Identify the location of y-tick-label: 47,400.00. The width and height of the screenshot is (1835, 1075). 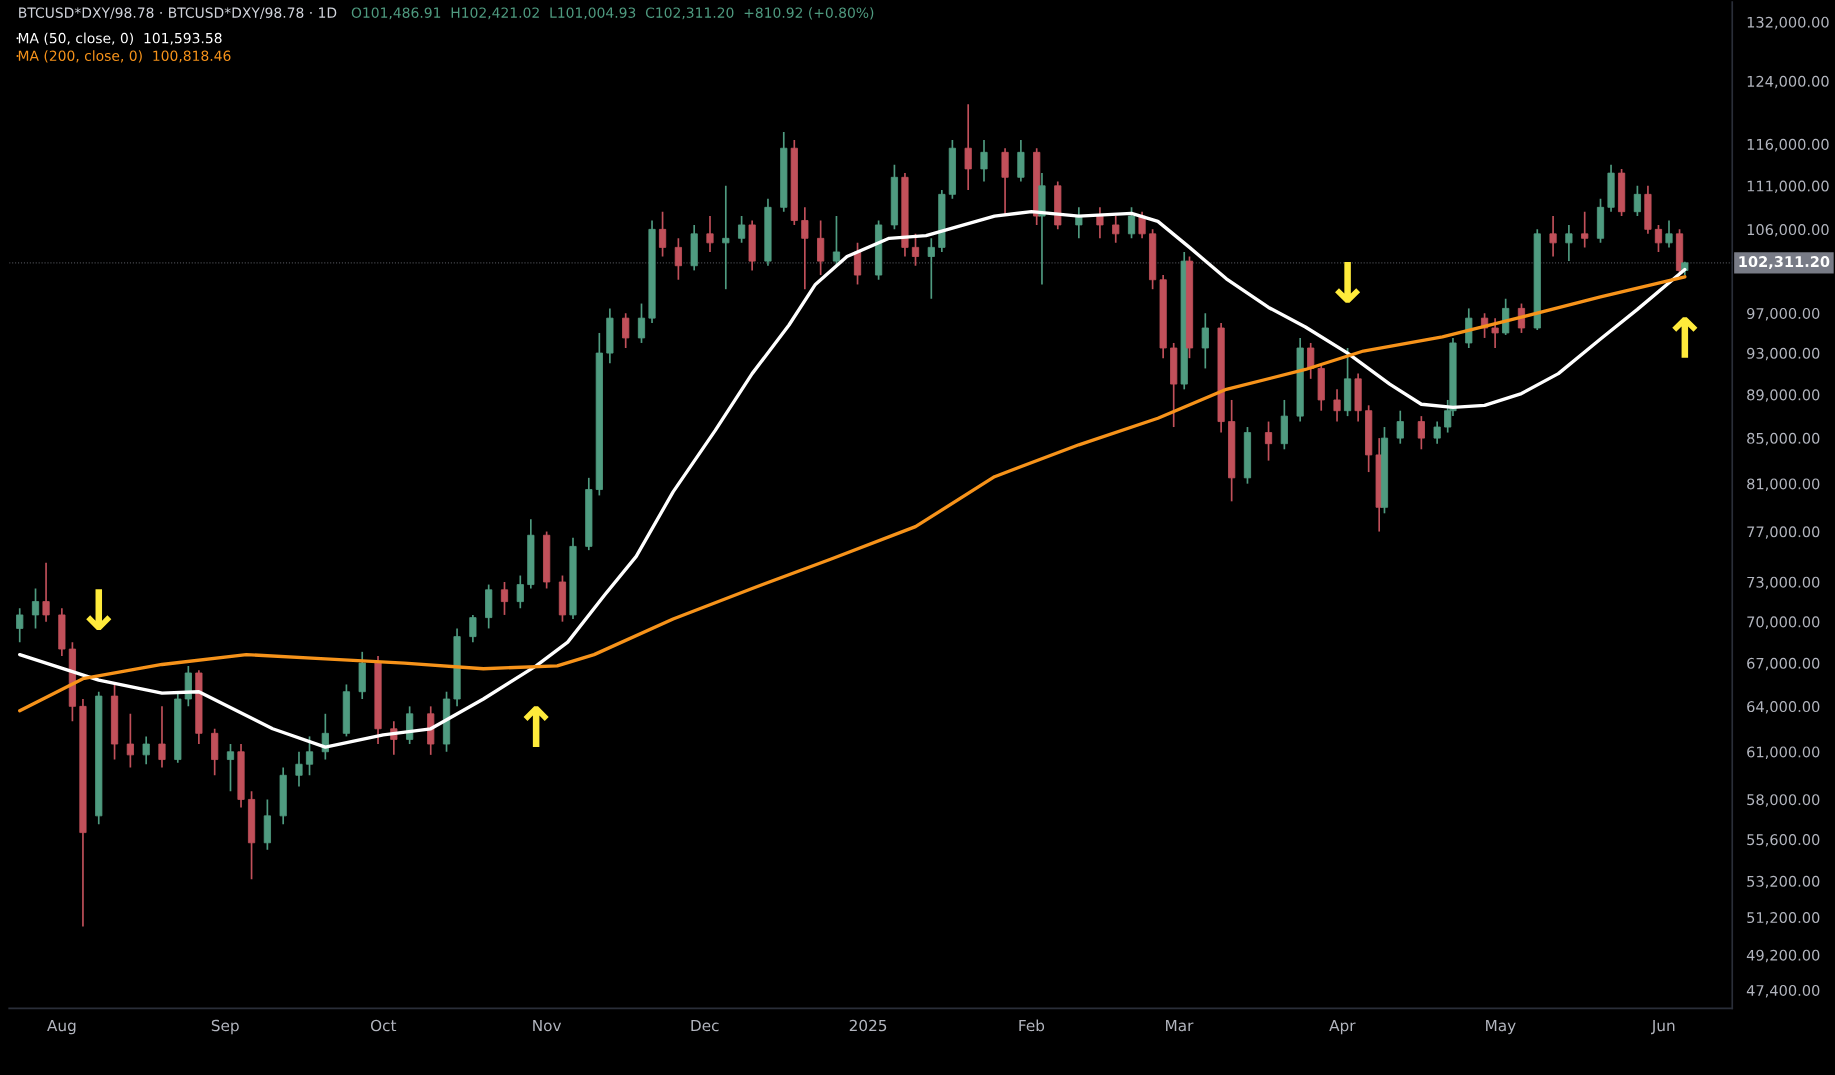
(1783, 991).